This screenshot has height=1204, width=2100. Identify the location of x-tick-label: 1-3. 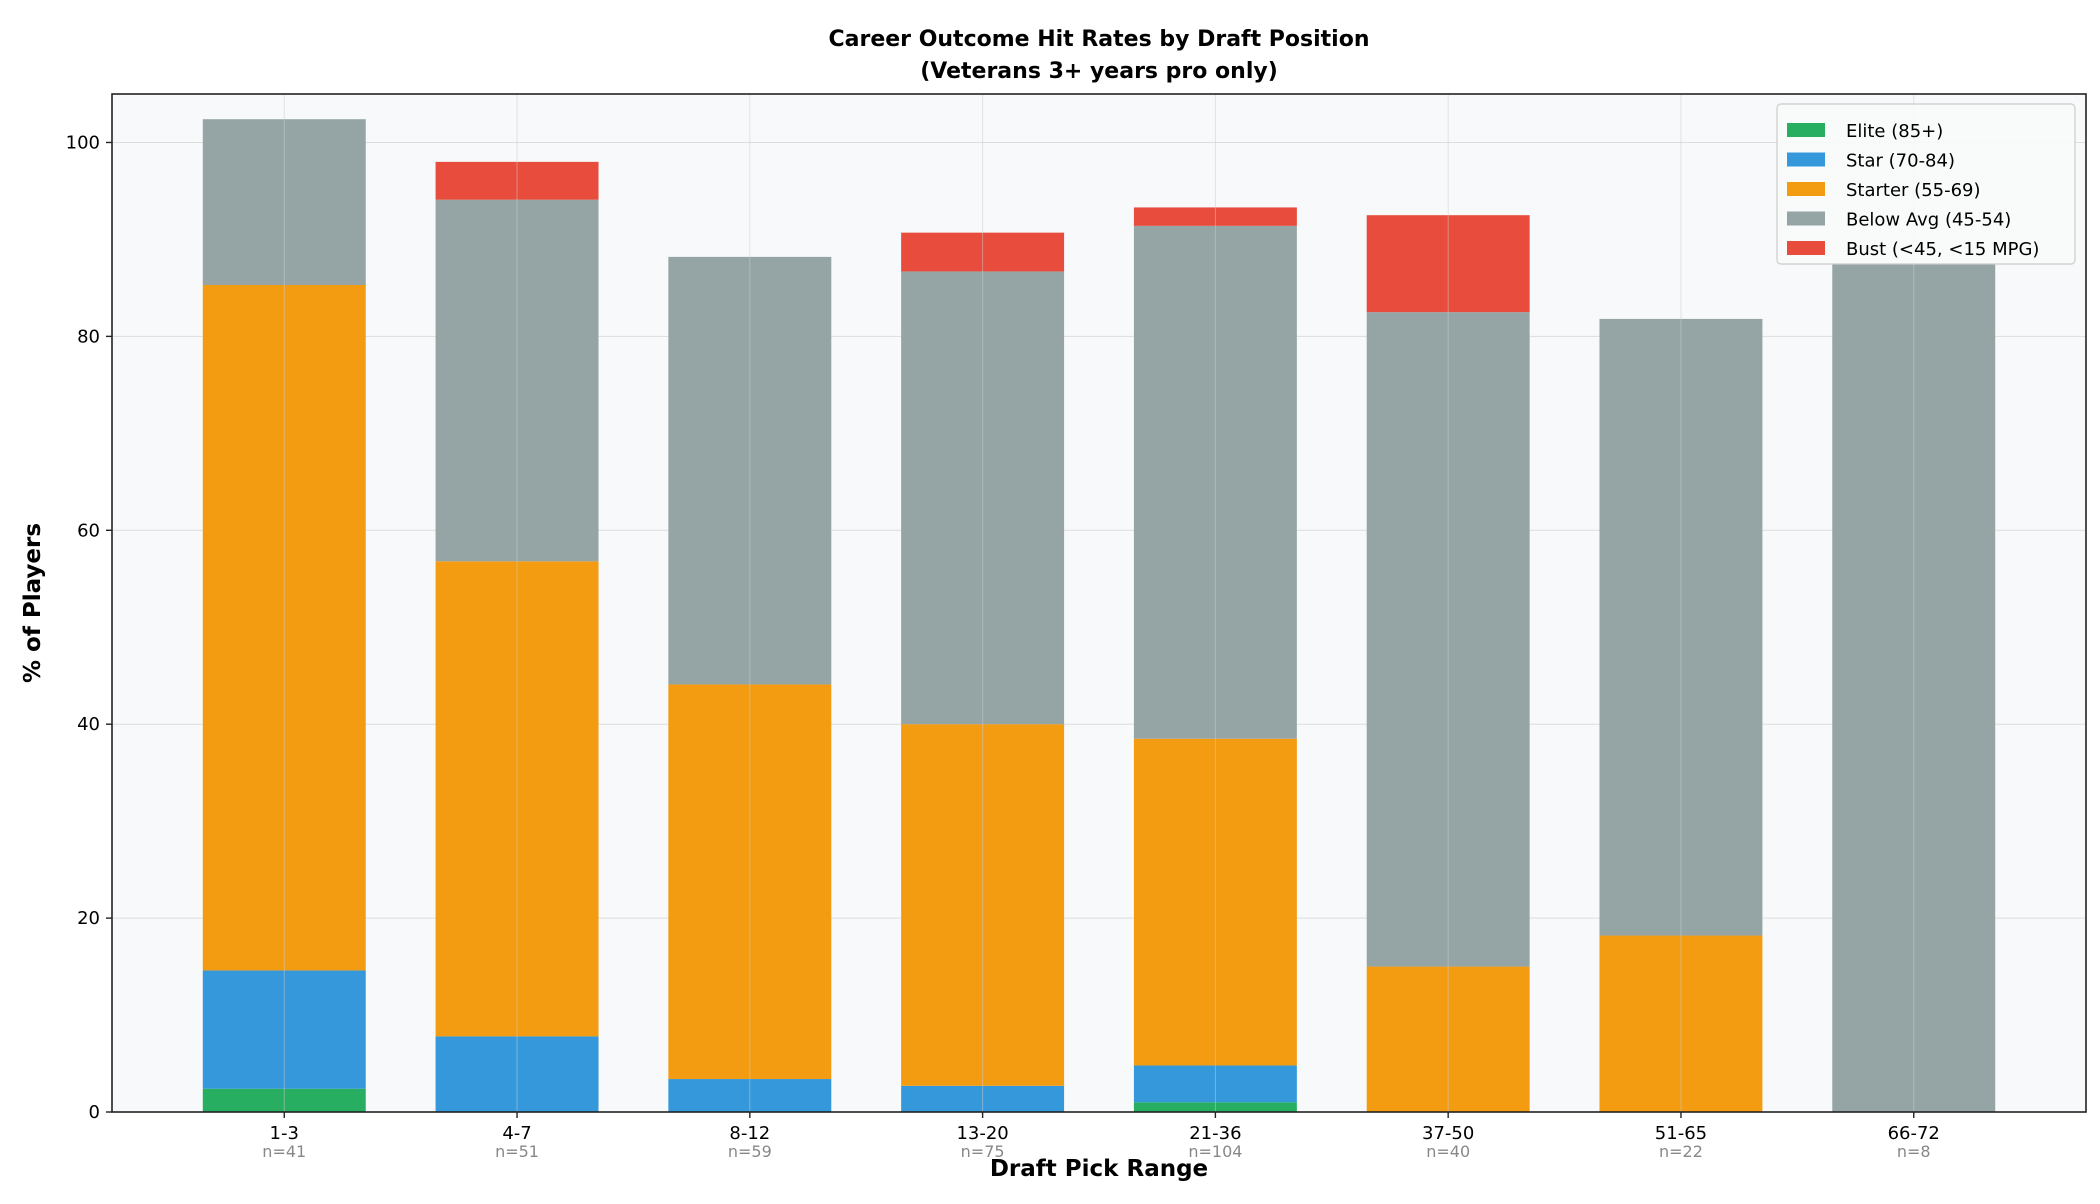
(284, 1133).